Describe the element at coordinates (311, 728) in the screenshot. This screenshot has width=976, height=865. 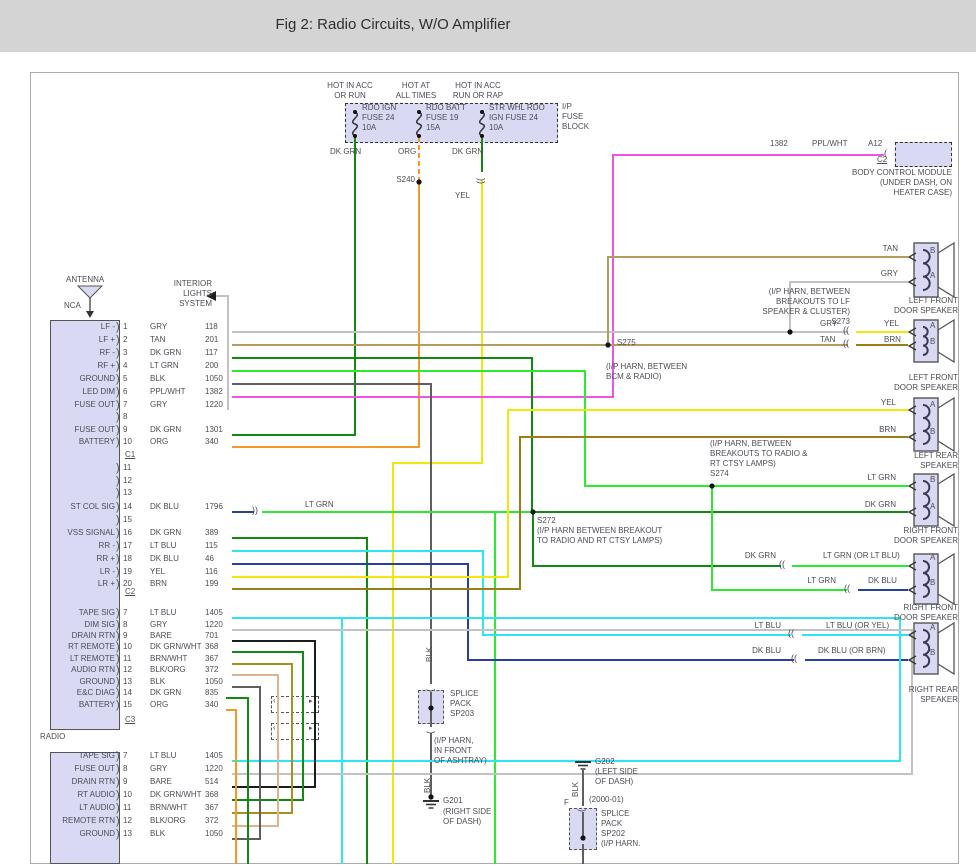
I see `diagram-label: ▸` at that location.